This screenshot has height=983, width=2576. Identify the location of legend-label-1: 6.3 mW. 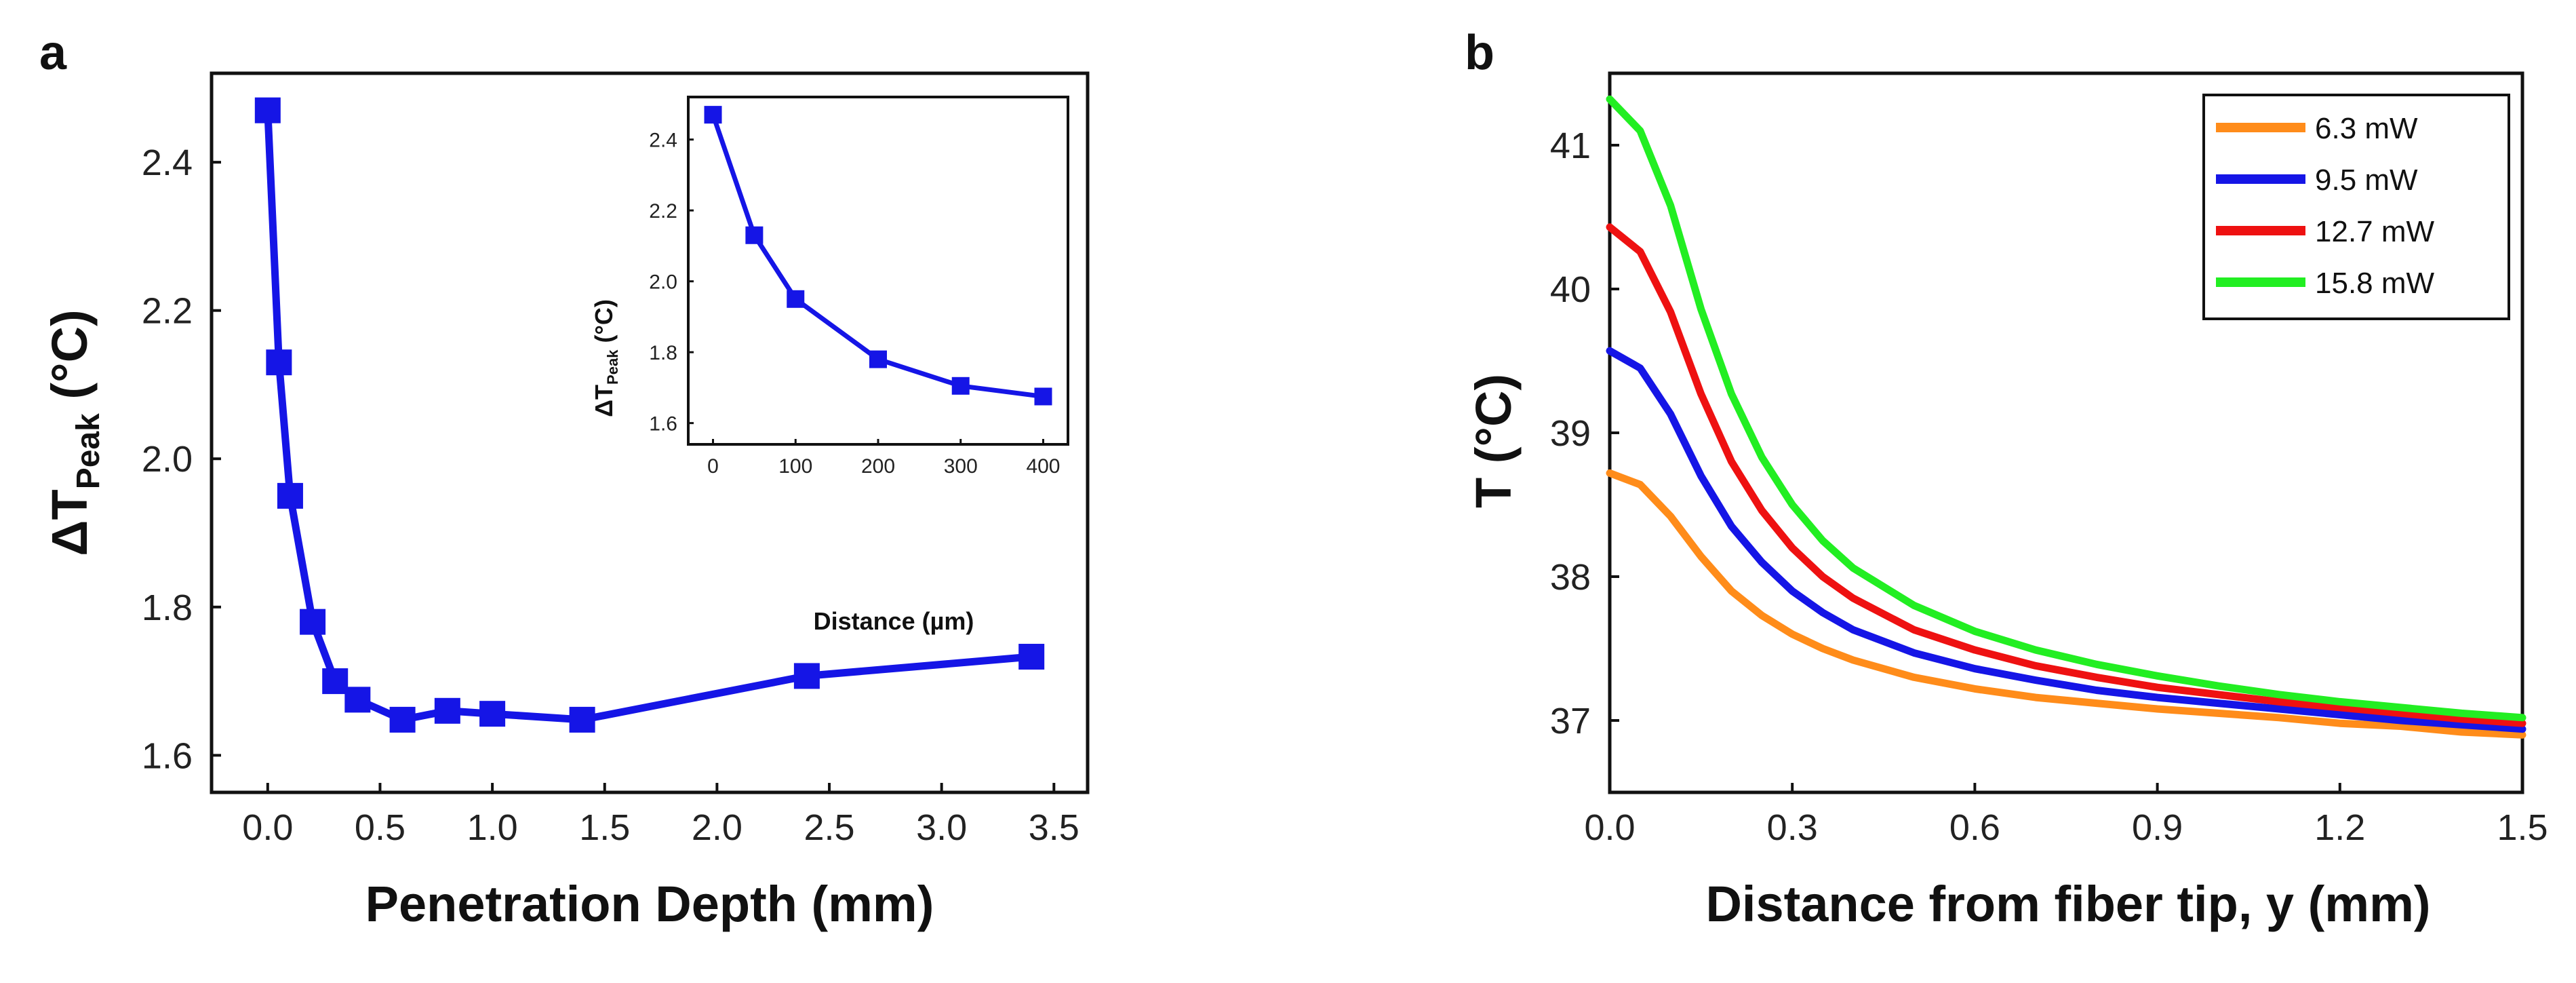
(2367, 129).